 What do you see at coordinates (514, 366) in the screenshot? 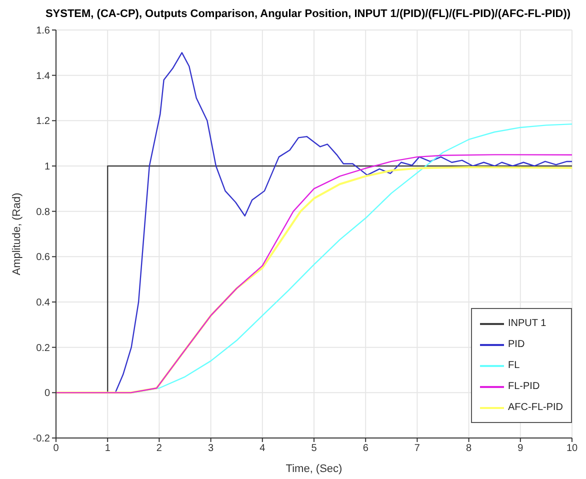
I see `legend-label: FL` at bounding box center [514, 366].